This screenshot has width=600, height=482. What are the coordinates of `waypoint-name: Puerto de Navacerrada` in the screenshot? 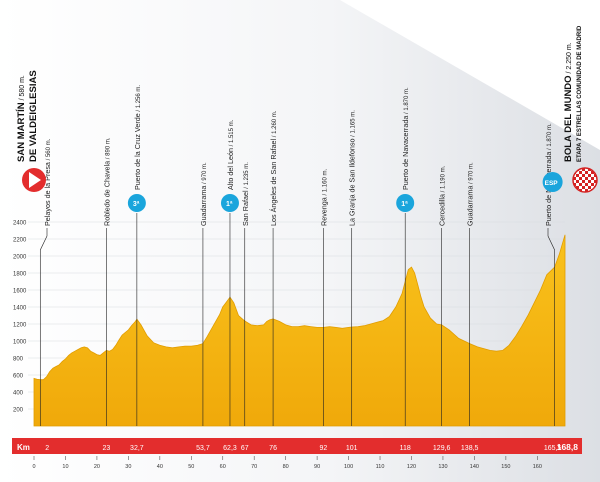 It's located at (405, 153).